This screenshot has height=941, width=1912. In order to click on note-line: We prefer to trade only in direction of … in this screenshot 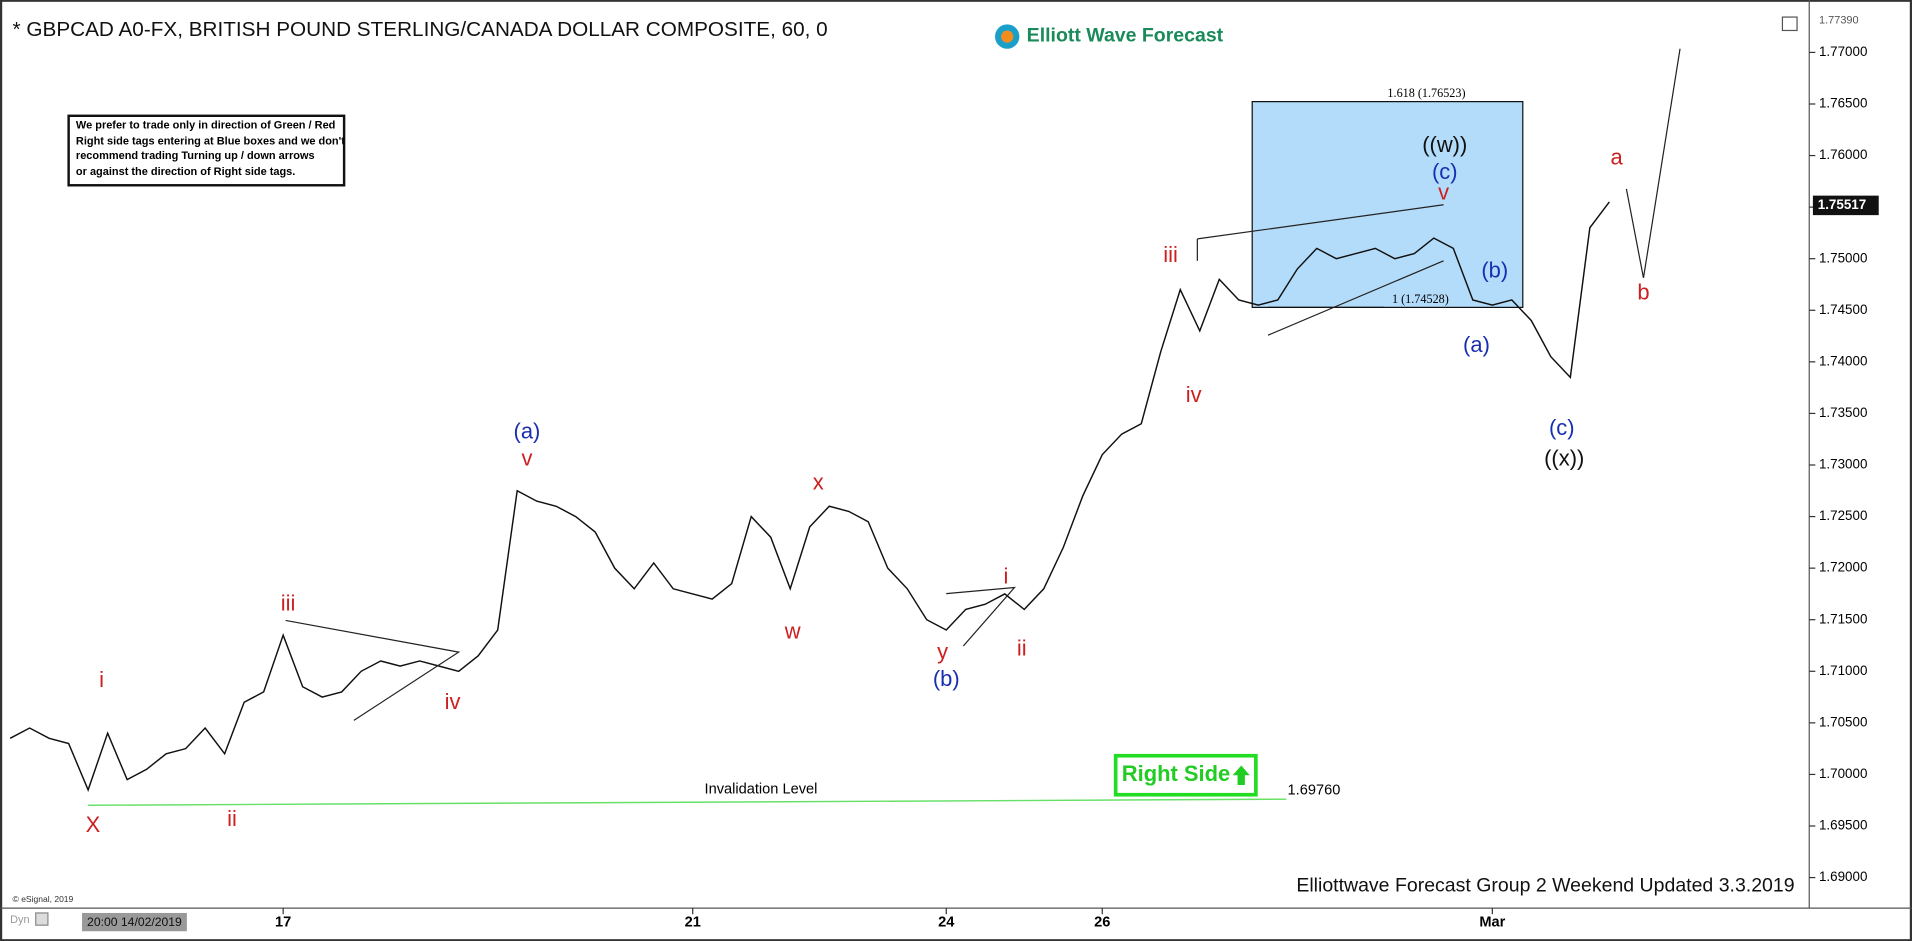, I will do `click(205, 125)`.